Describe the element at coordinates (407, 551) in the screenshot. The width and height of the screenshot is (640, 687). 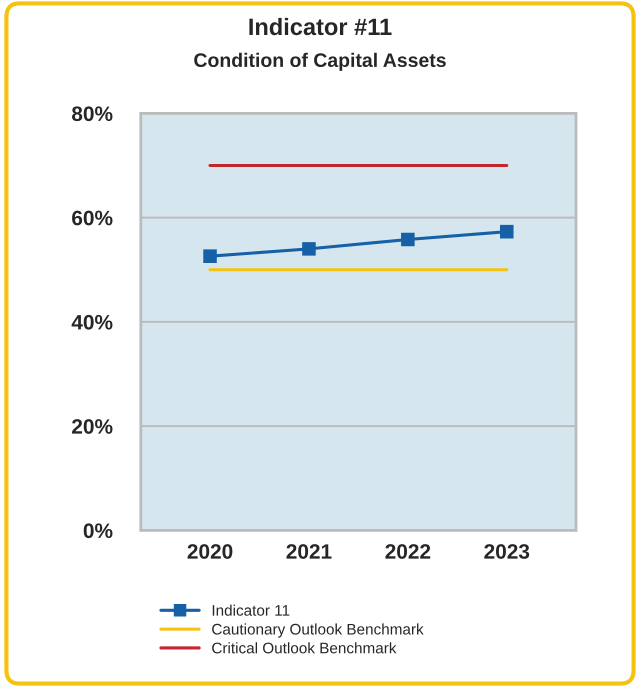
I see `x-tick-label: 2022` at that location.